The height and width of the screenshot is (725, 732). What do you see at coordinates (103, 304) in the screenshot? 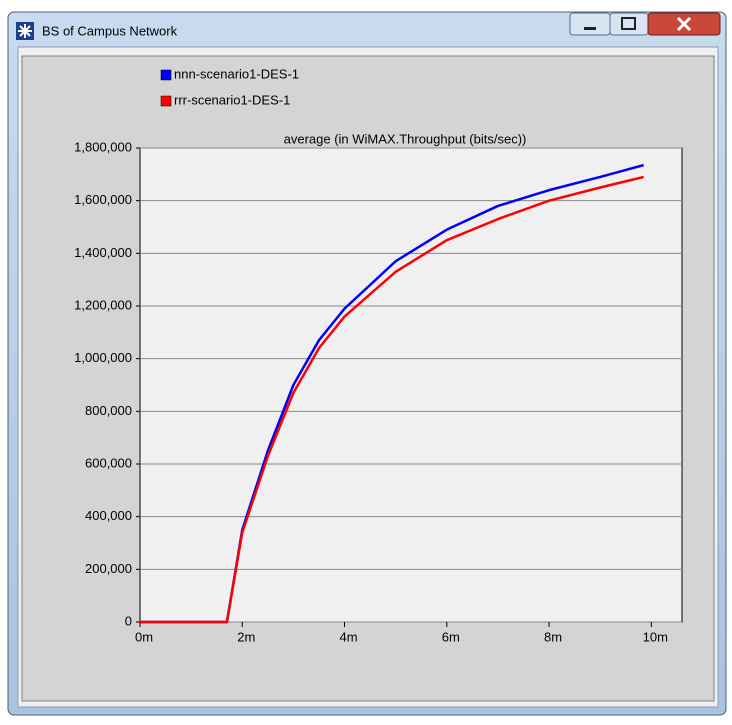
I see `y-tick-label: 1,200,000` at bounding box center [103, 304].